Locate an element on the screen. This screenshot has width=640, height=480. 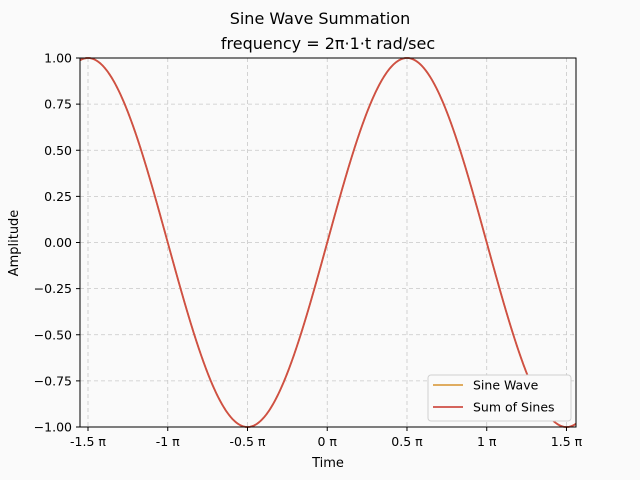
legend-label-sine-wave: Sine Wave is located at coordinates (506, 385).